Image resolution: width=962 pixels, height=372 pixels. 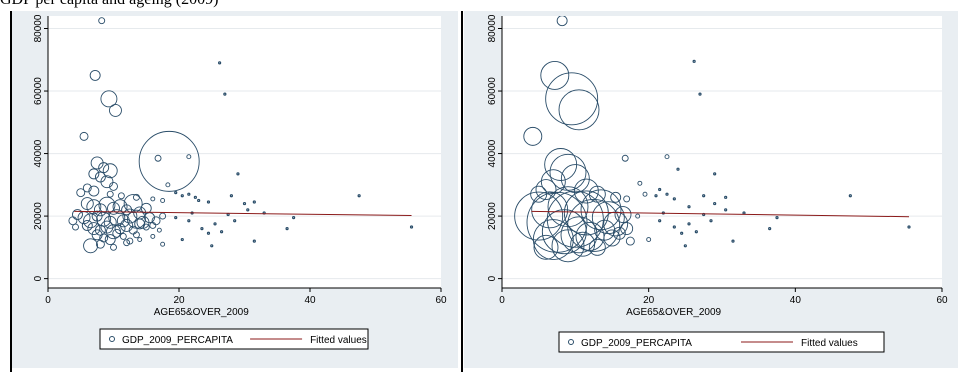 I want to click on legend-label-fit: Fitted values, so click(x=829, y=343).